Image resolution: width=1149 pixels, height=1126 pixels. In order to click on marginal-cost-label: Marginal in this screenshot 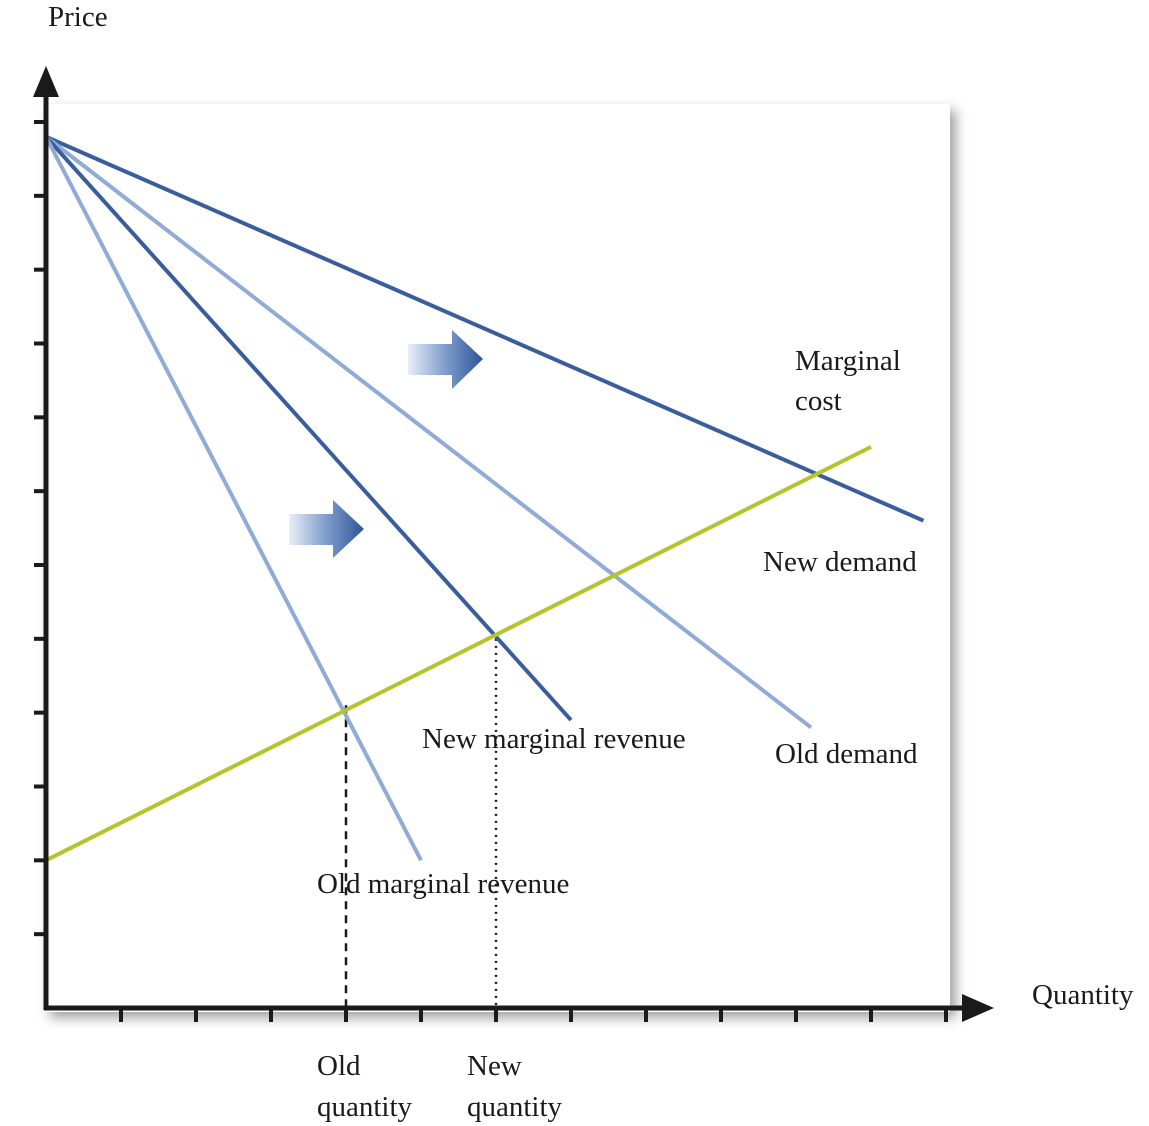, I will do `click(848, 361)`.